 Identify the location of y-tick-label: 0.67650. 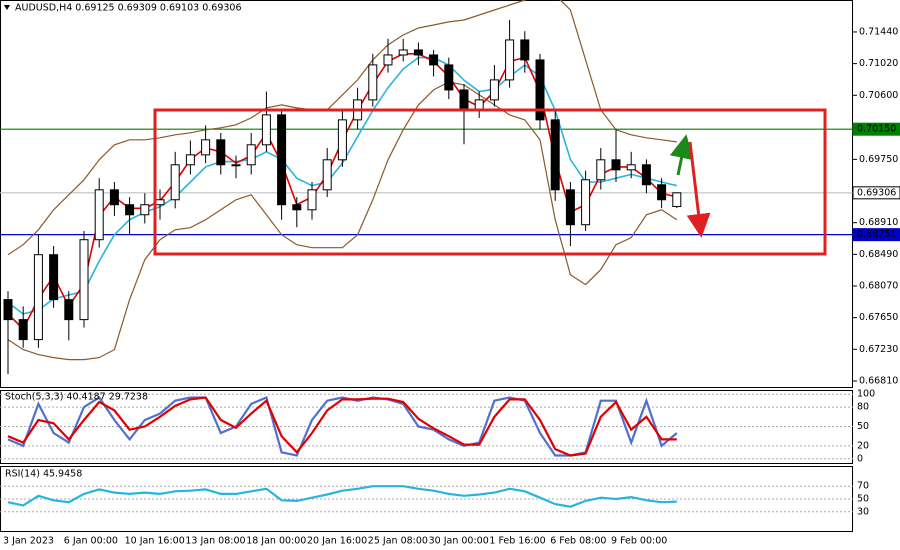
(878, 317).